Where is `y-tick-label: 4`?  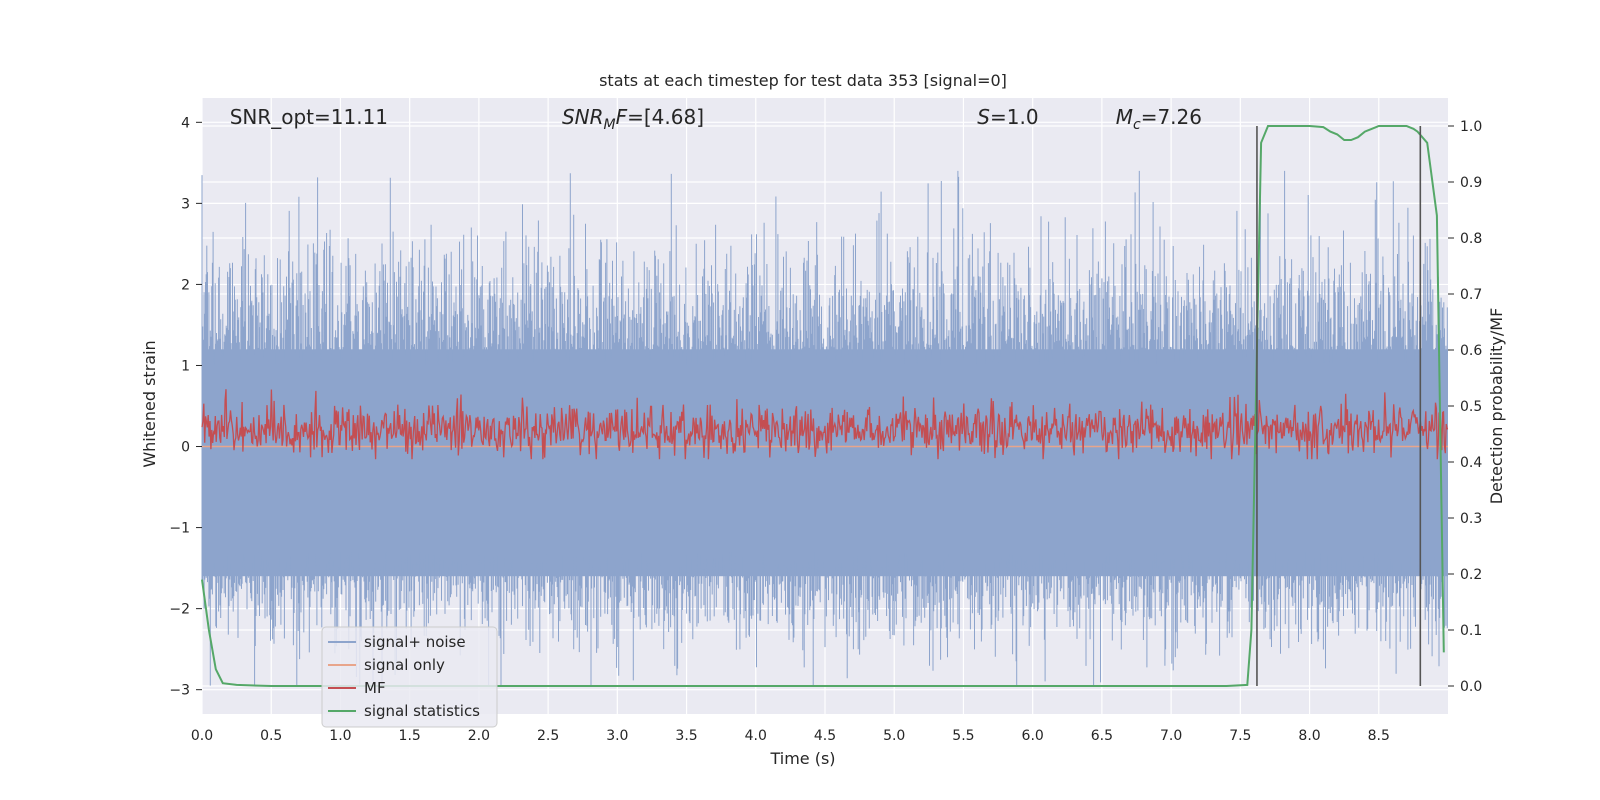 y-tick-label: 4 is located at coordinates (185, 123).